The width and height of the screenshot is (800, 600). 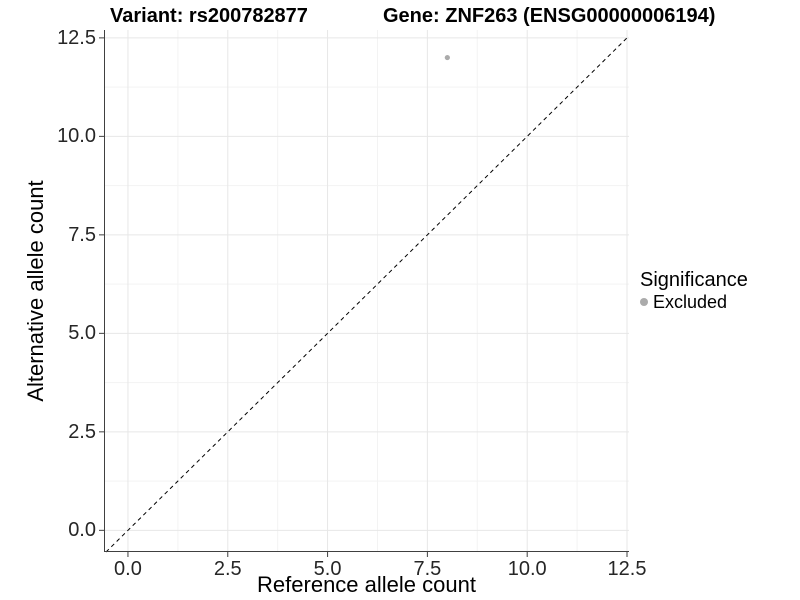 What do you see at coordinates (82, 431) in the screenshot?
I see `y-tick-label: 2.5` at bounding box center [82, 431].